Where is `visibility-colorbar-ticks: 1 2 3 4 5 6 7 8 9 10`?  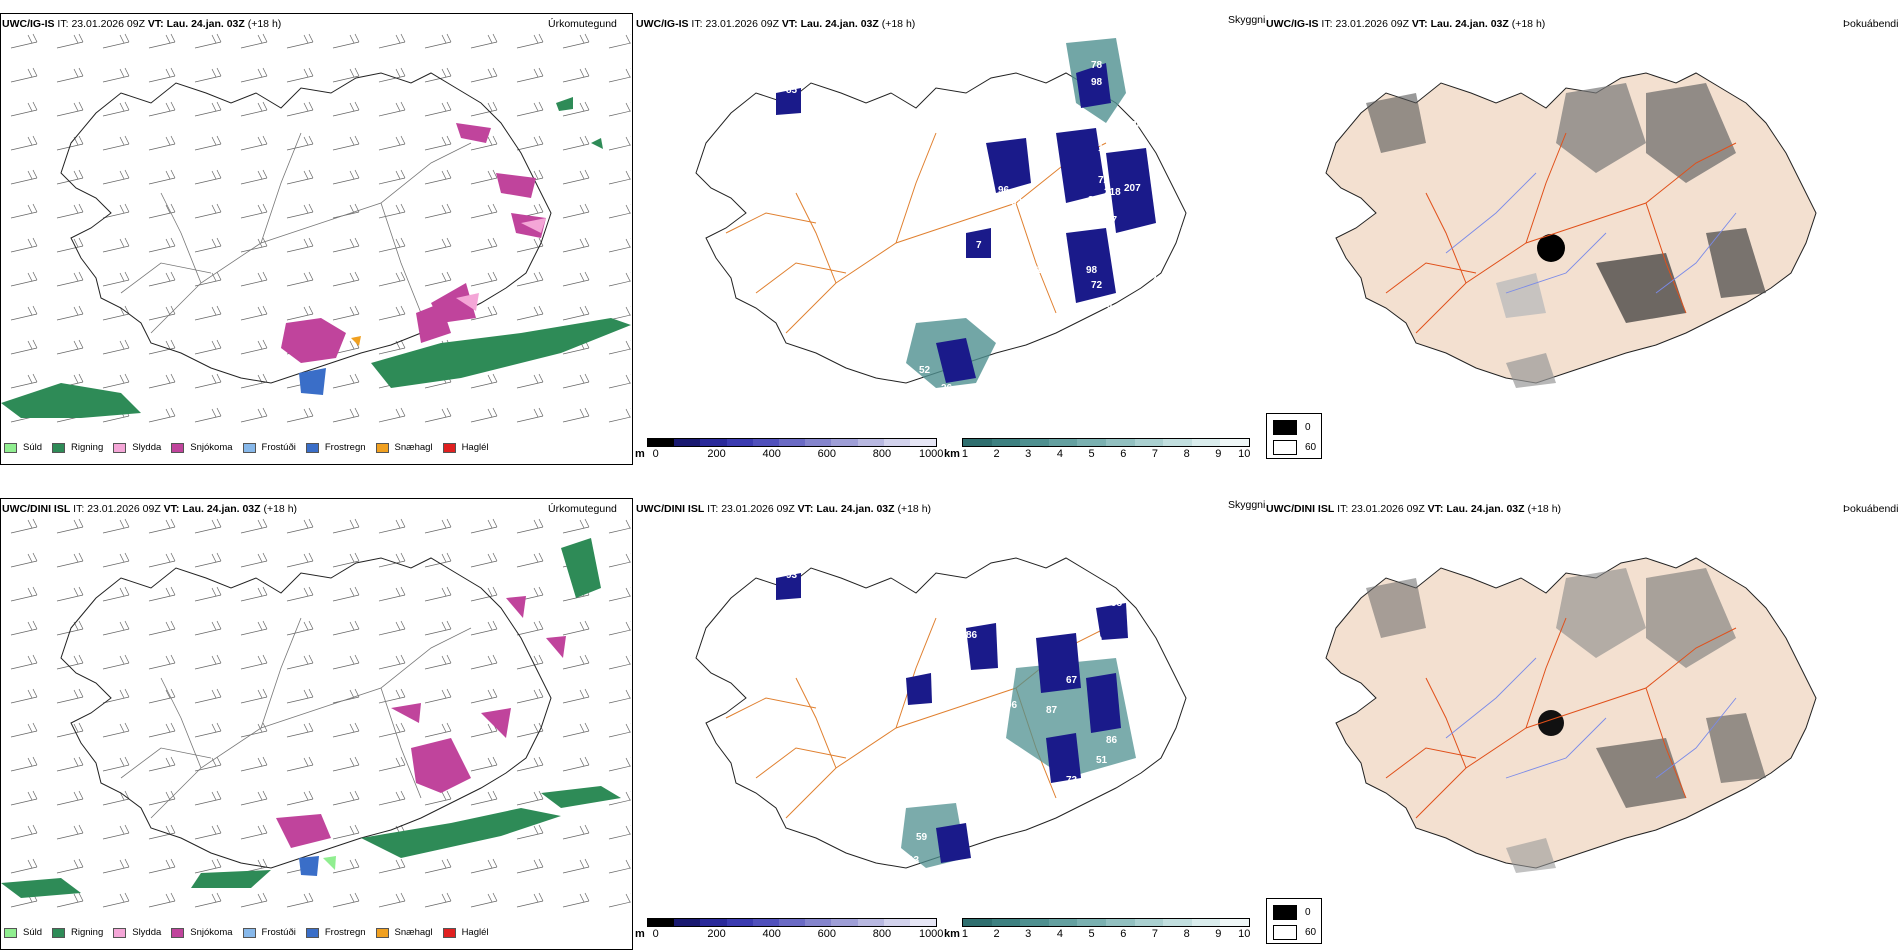
visibility-colorbar-ticks: 1 2 3 4 5 6 7 8 9 10 is located at coordinates (1106, 934).